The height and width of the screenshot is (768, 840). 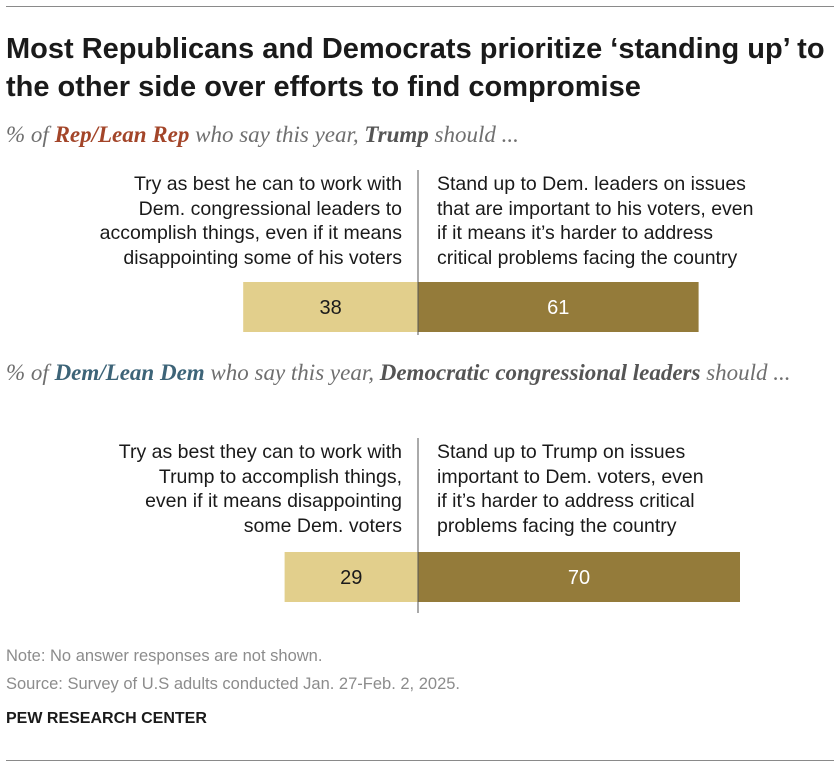 What do you see at coordinates (420, 760) in the screenshot?
I see `bottom-rule` at bounding box center [420, 760].